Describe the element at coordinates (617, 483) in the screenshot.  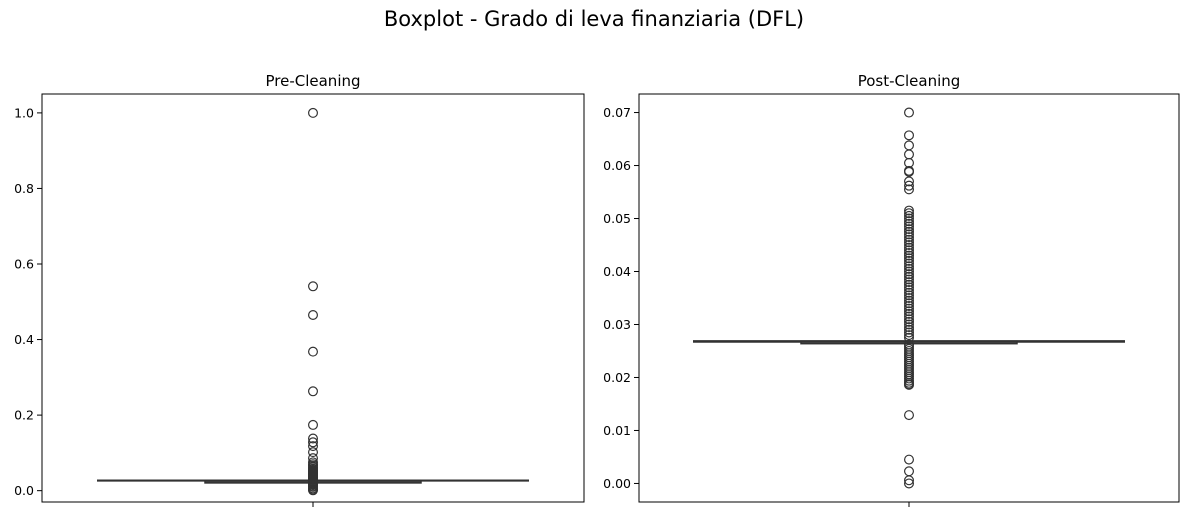
I see `y-tick-label: 0.00` at that location.